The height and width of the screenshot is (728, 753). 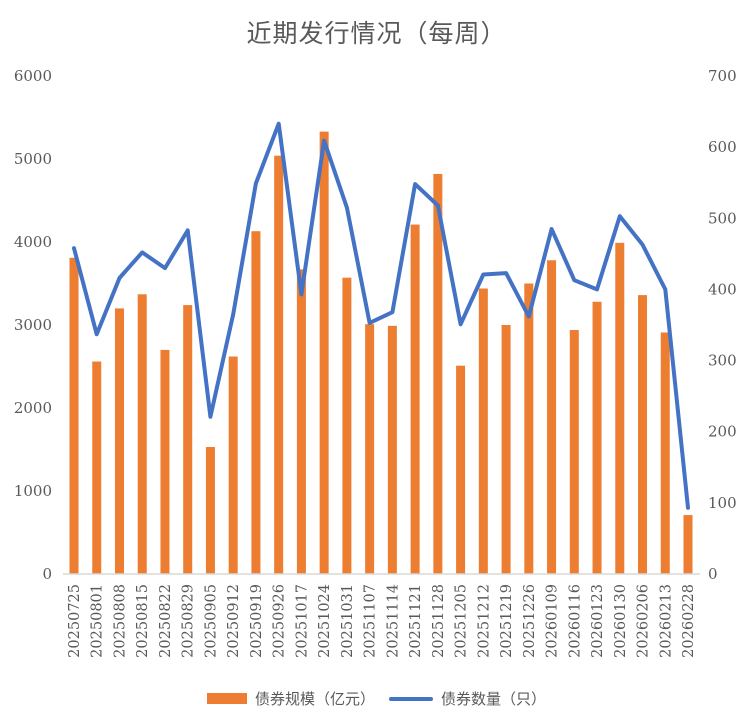 What do you see at coordinates (494, 699) in the screenshot?
I see `legend-line-label: 债券数量（只）` at bounding box center [494, 699].